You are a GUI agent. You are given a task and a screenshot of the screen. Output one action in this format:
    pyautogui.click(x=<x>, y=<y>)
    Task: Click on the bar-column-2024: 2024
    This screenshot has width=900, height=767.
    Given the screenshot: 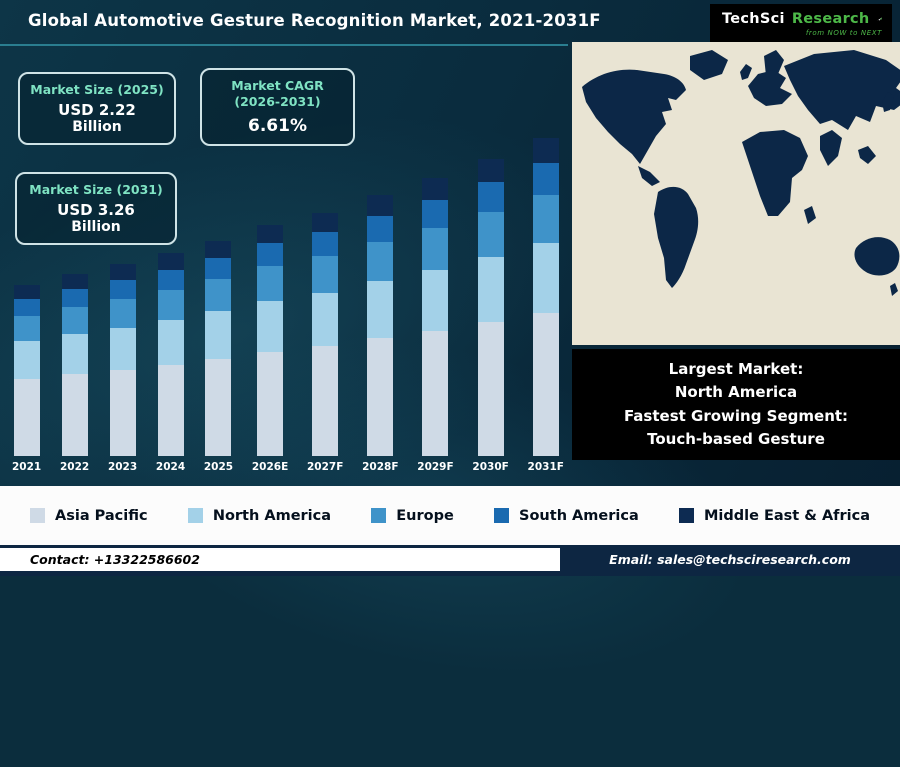 What is the action you would take?
    pyautogui.click(x=170, y=288)
    